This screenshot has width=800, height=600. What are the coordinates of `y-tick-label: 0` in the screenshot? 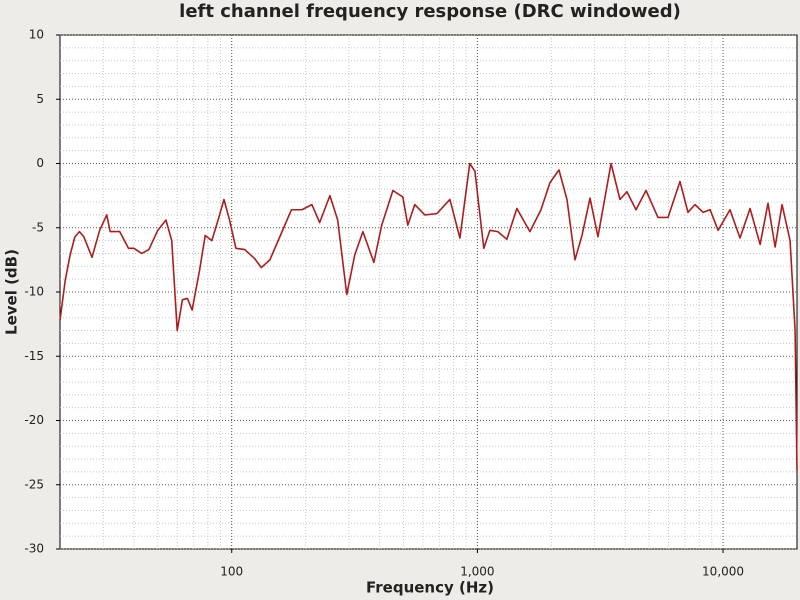 It's located at (40, 163).